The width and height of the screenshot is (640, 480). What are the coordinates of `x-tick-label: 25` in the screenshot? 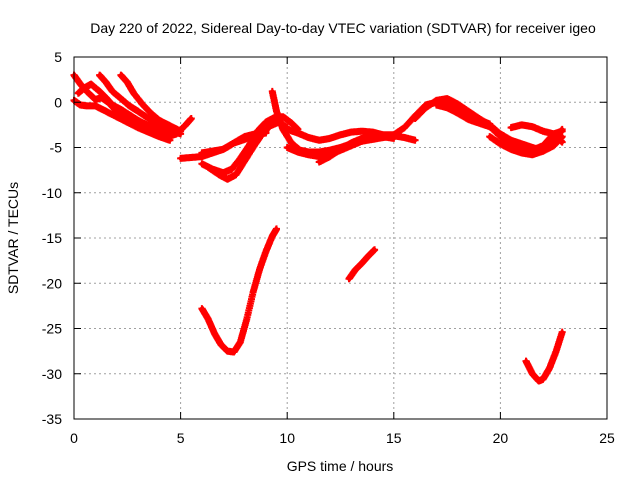 It's located at (607, 438).